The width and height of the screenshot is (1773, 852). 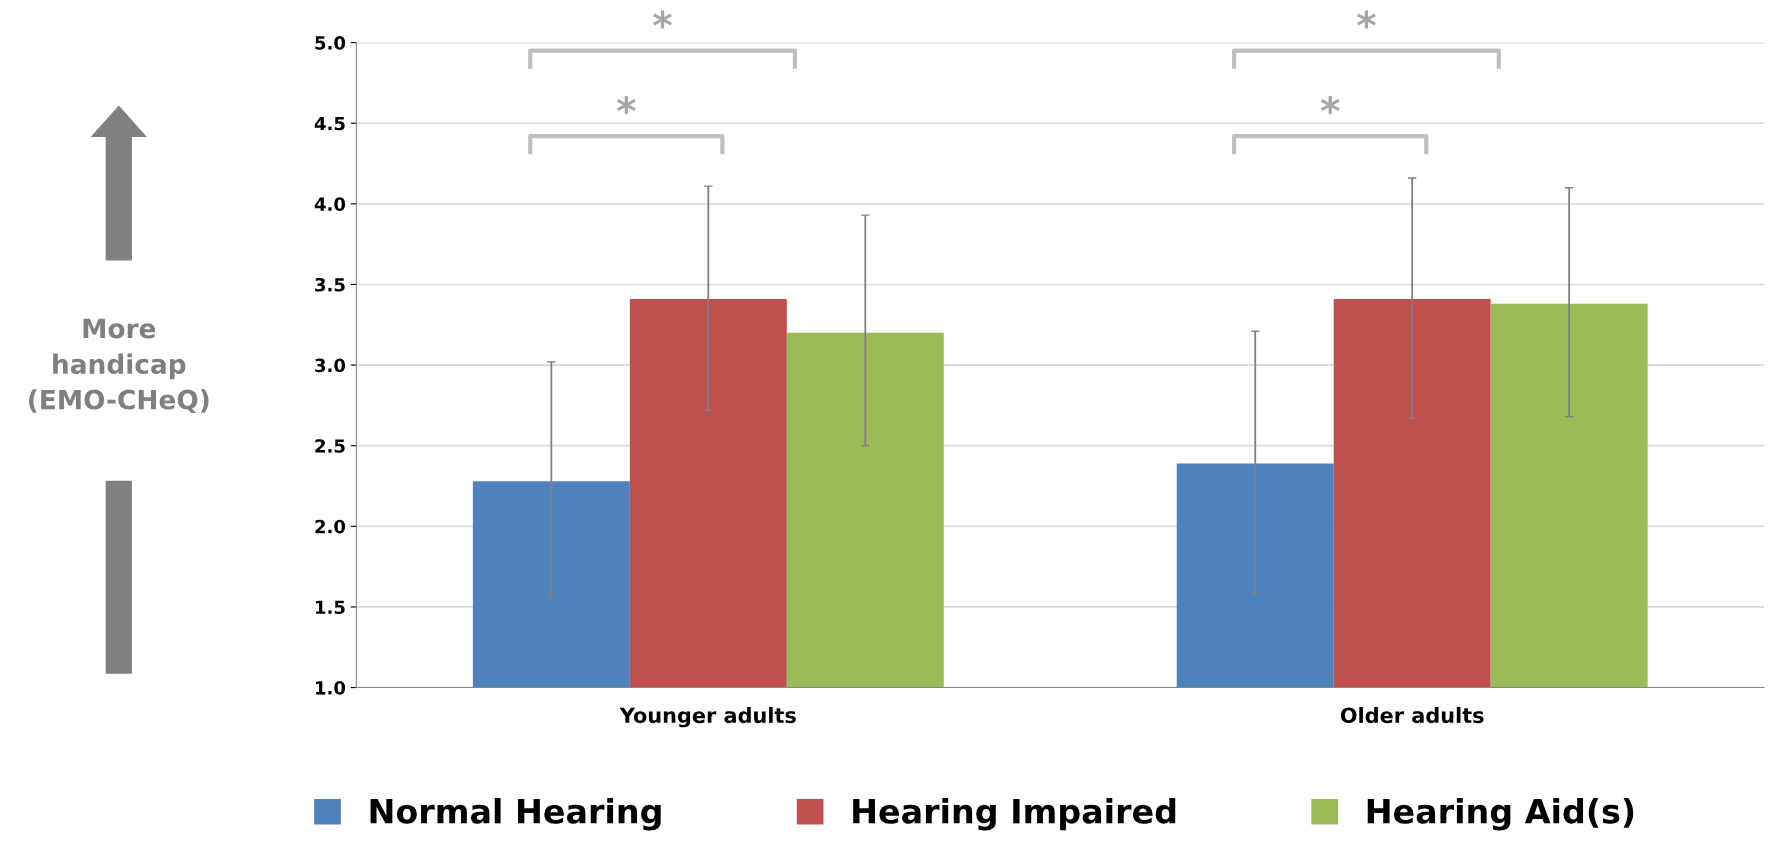 What do you see at coordinates (329, 123) in the screenshot?
I see `y-tick-label: 4.5` at bounding box center [329, 123].